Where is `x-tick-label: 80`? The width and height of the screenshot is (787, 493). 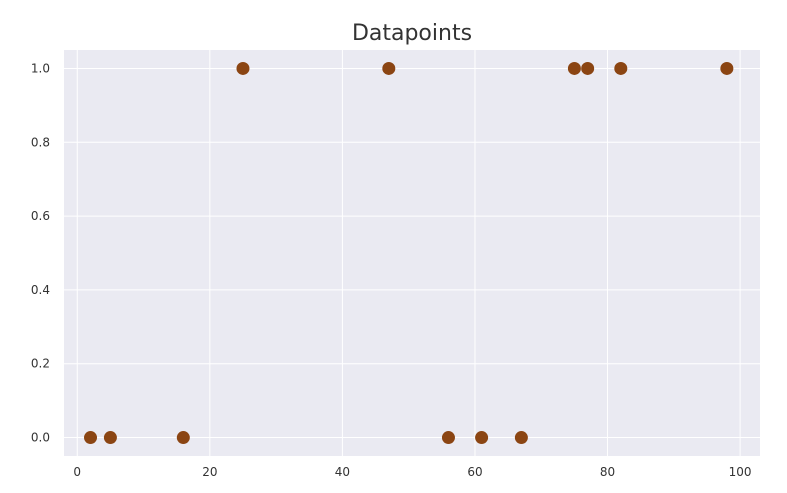 x-tick-label: 80 is located at coordinates (607, 472).